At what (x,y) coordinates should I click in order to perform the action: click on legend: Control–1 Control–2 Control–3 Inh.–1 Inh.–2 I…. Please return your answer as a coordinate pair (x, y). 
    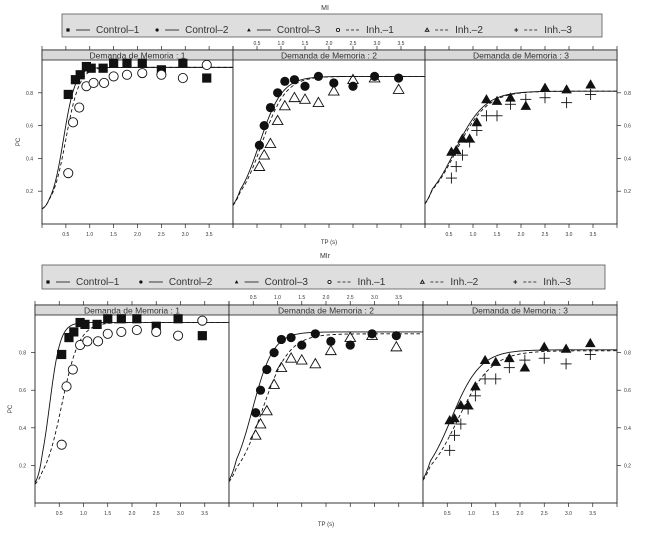
    Looking at the image, I should click on (332, 25).